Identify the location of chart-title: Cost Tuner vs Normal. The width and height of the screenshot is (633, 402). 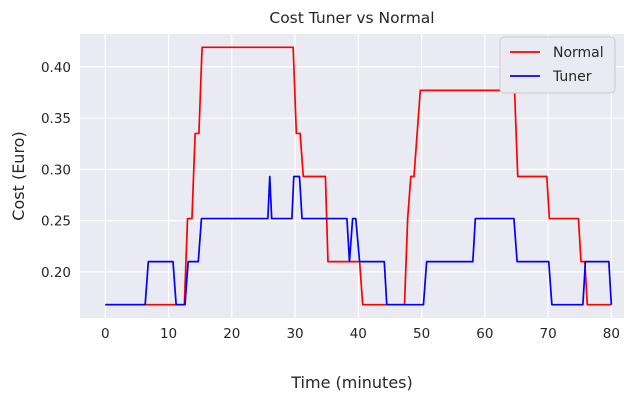
(351, 18).